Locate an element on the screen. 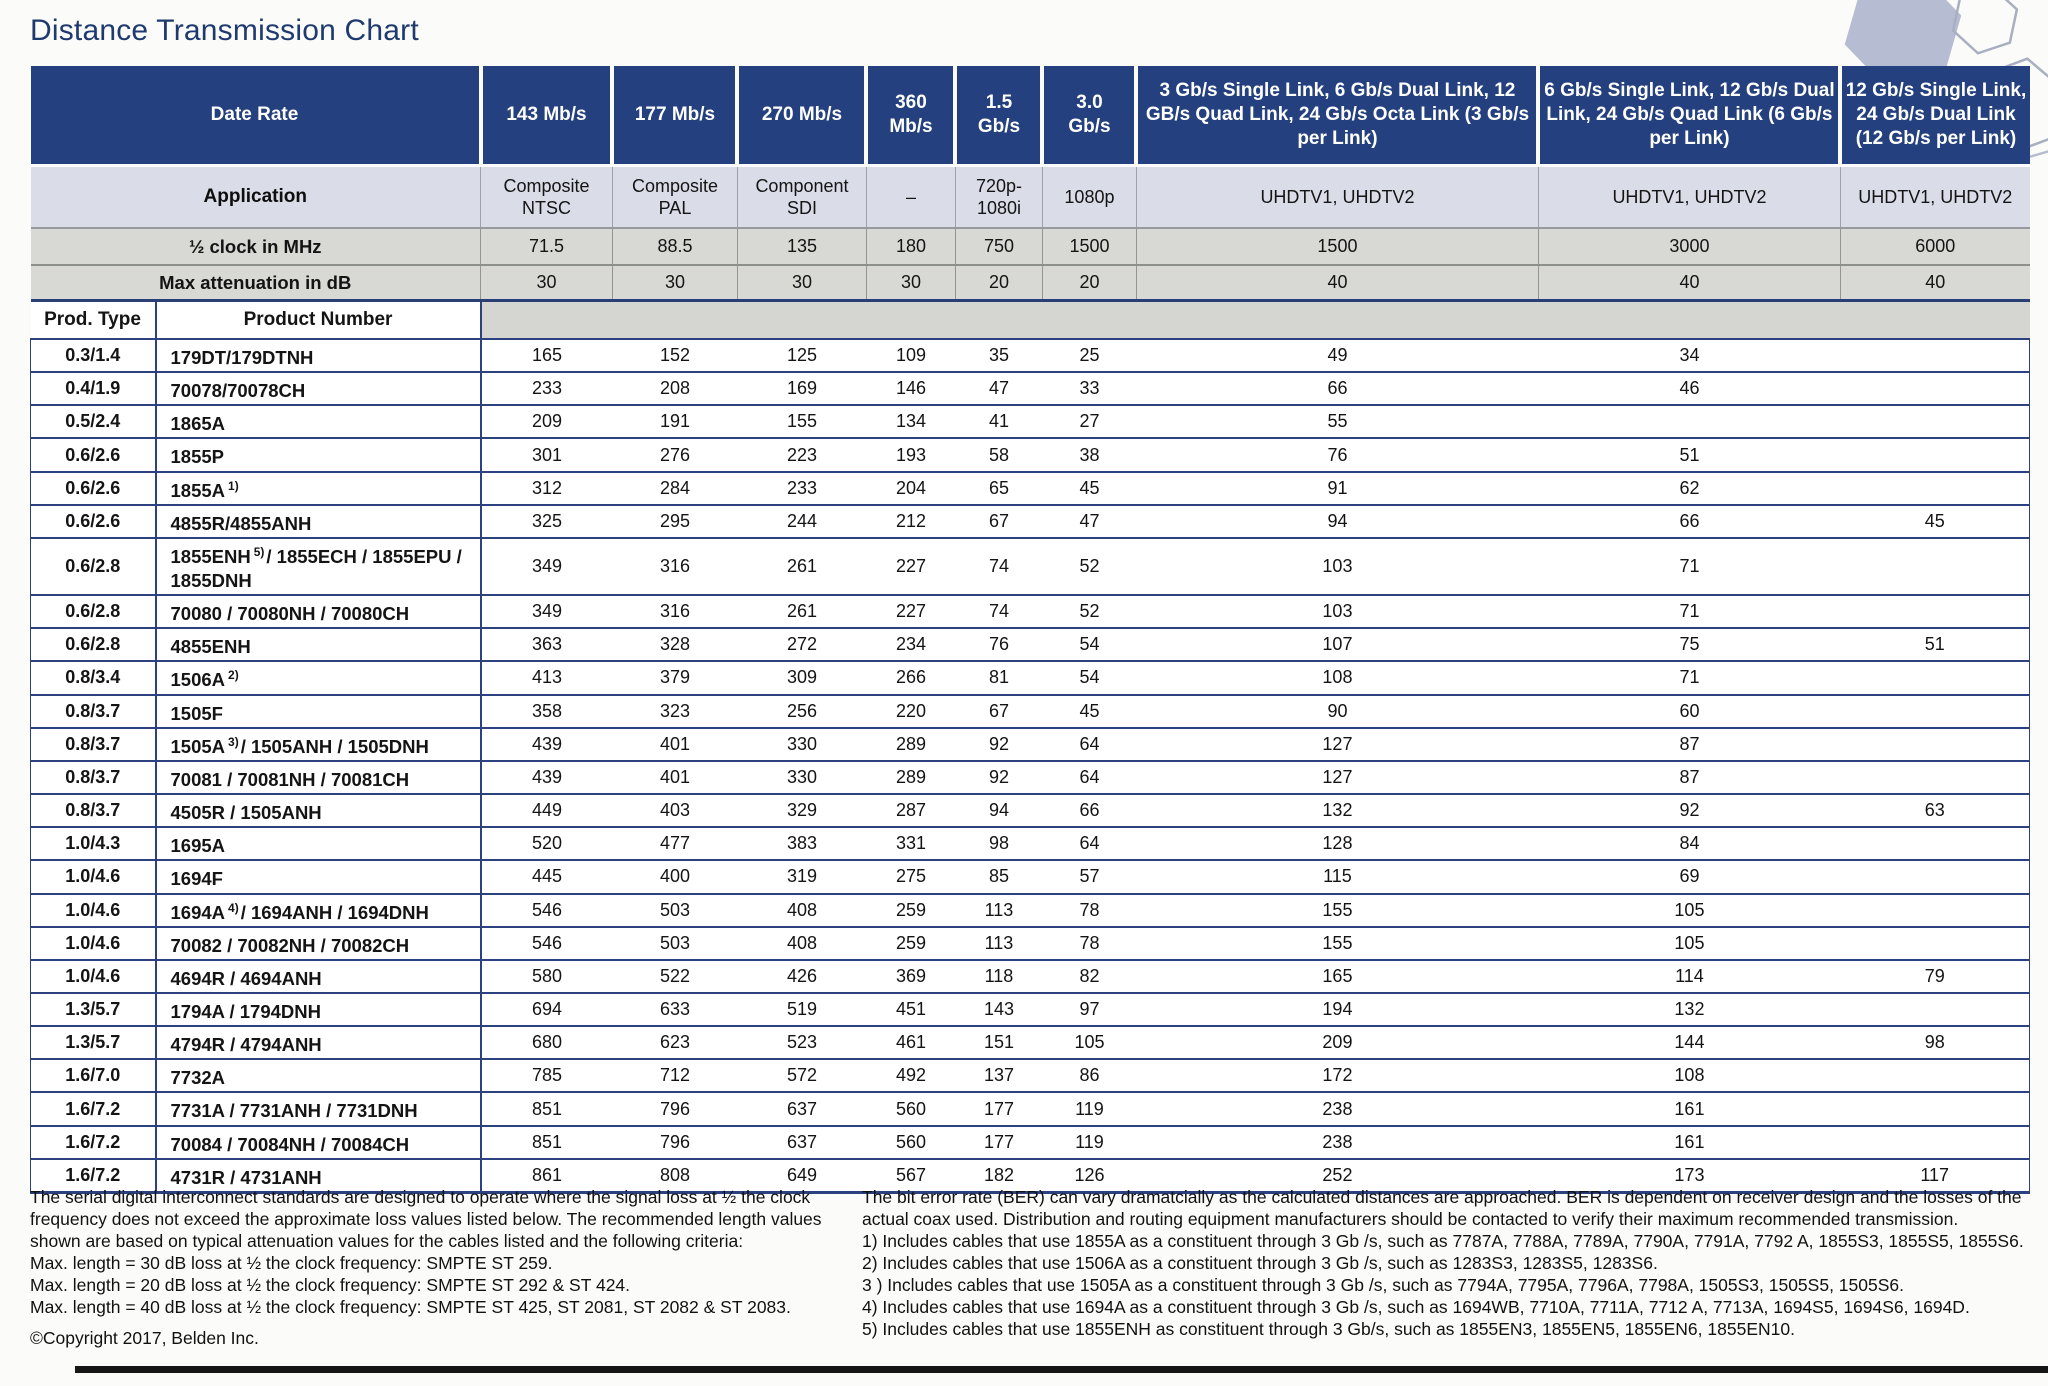 The width and height of the screenshot is (2048, 1386). product-number-cell: 4694R / 4694ANH is located at coordinates (318, 975).